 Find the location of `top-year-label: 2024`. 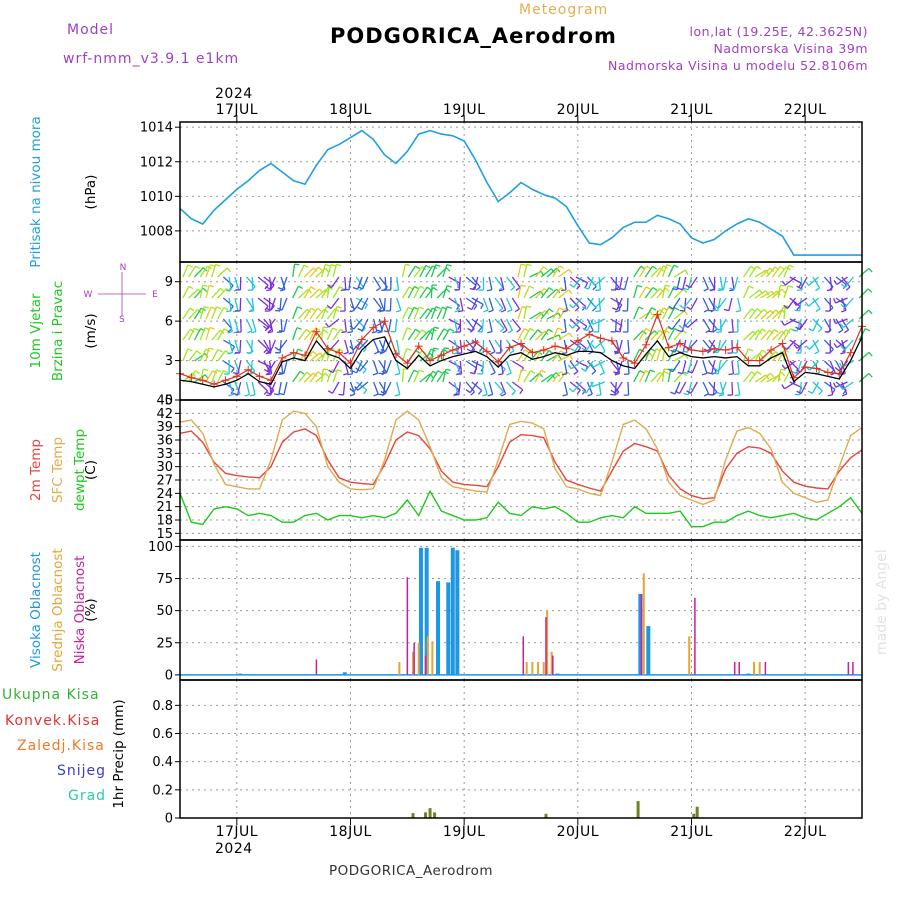

top-year-label: 2024 is located at coordinates (234, 94).